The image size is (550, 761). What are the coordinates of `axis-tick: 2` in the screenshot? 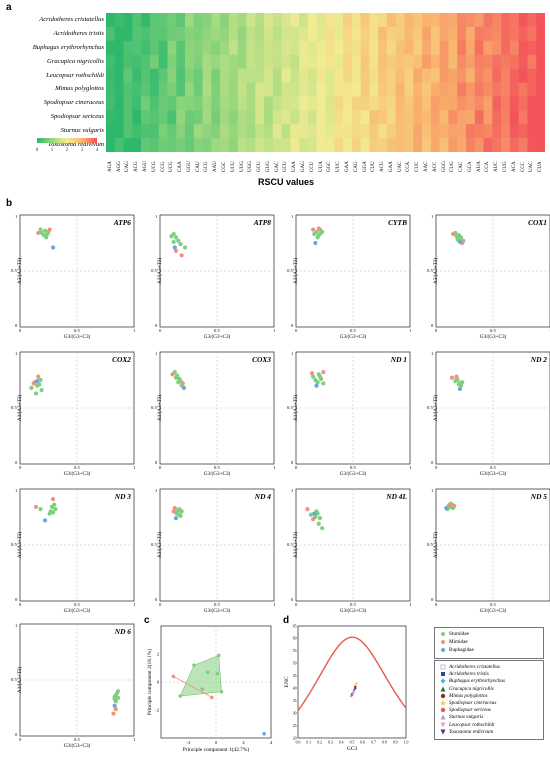 It's located at (243, 742).